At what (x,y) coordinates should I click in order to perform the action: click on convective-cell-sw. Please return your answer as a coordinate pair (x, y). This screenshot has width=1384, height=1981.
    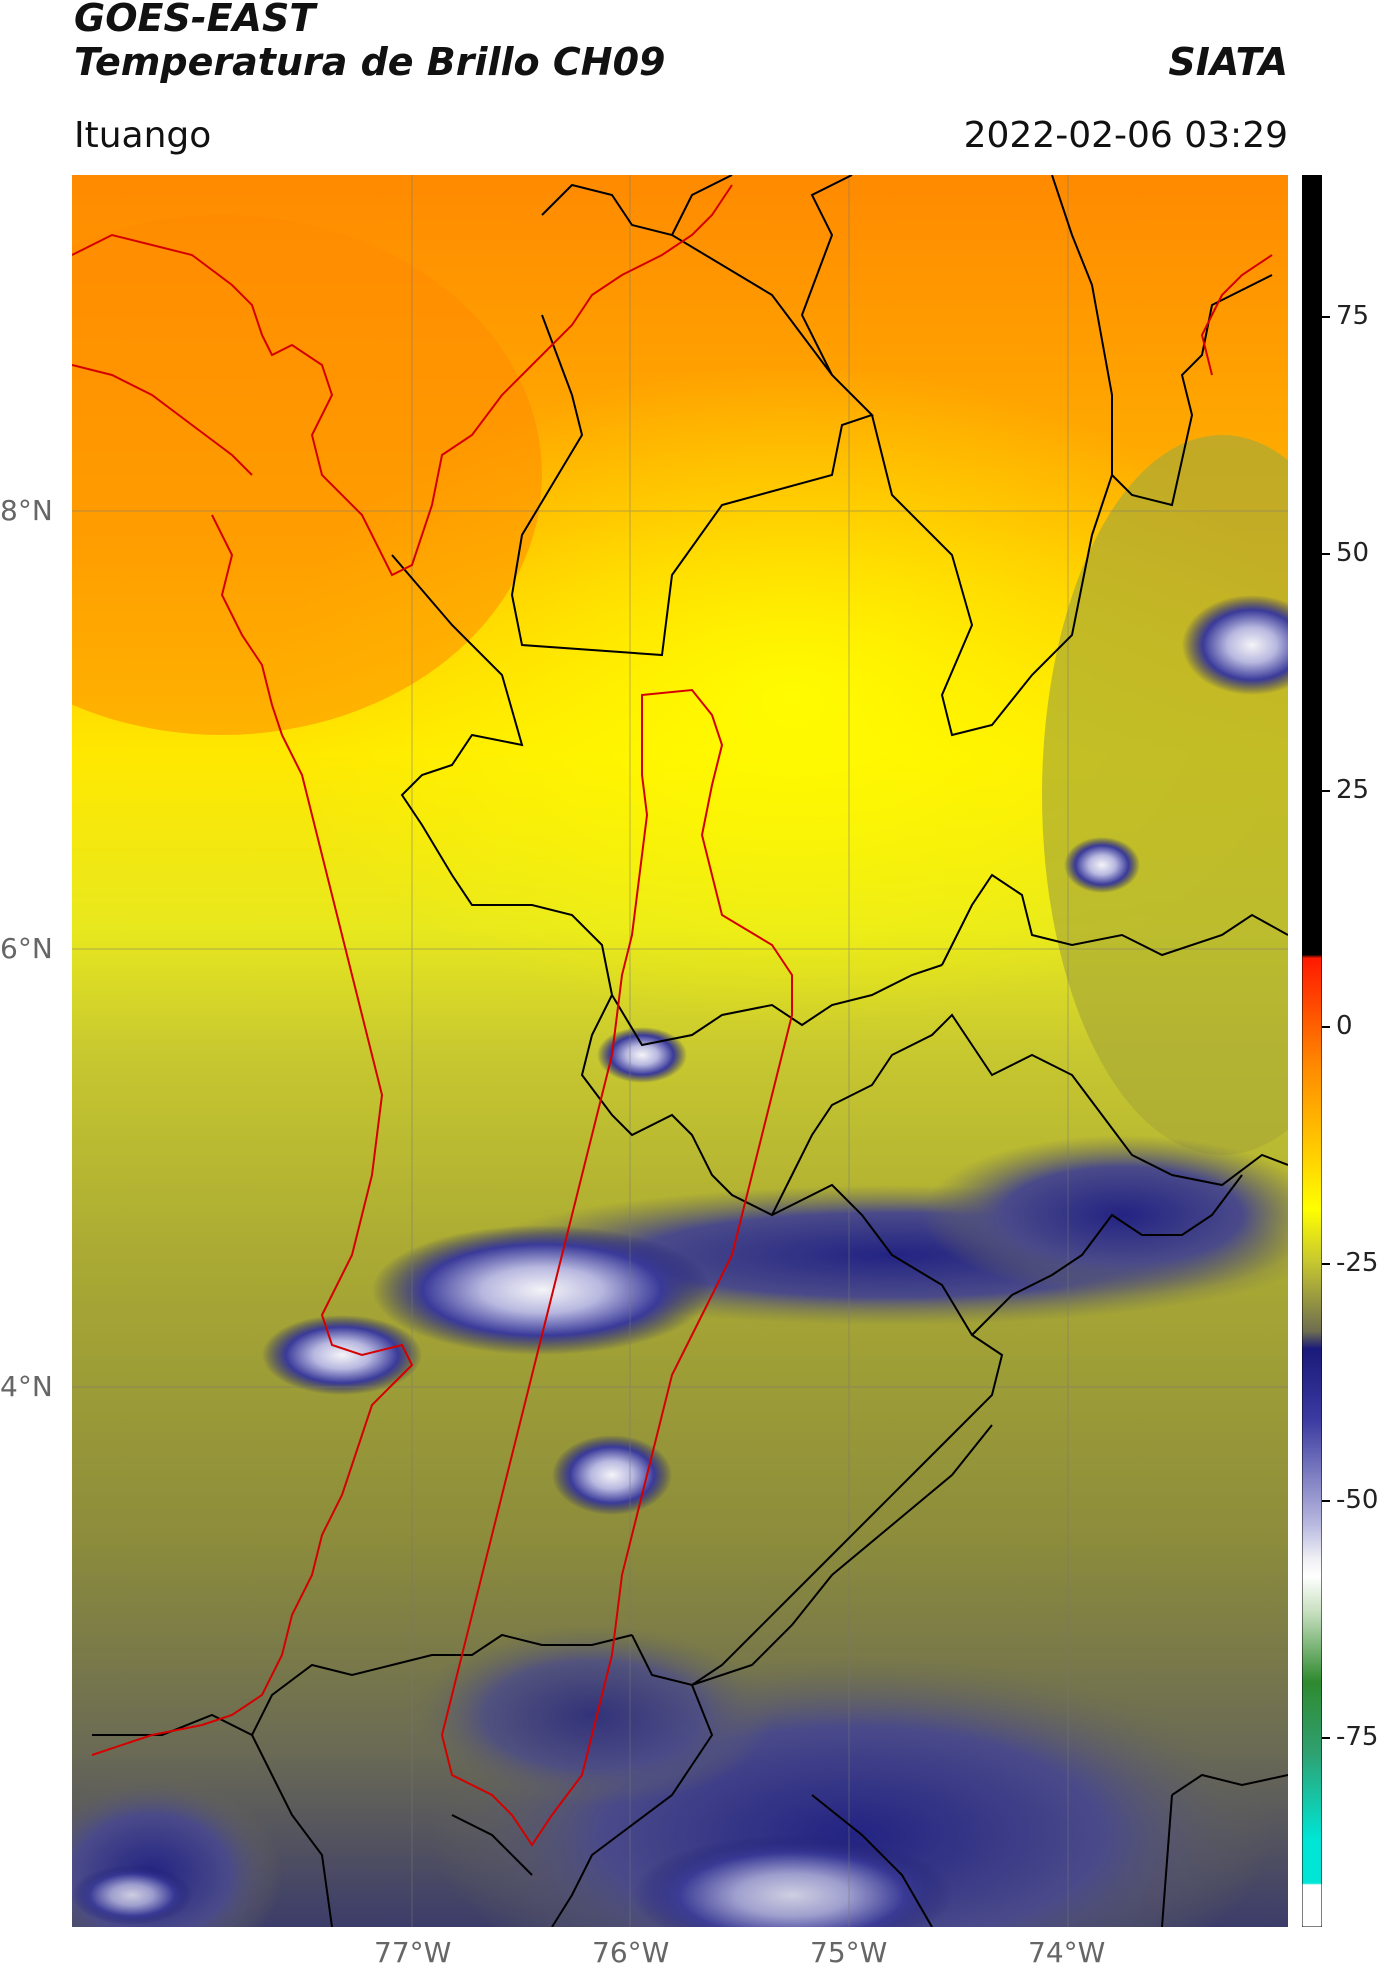
    Looking at the image, I should click on (792, 1881).